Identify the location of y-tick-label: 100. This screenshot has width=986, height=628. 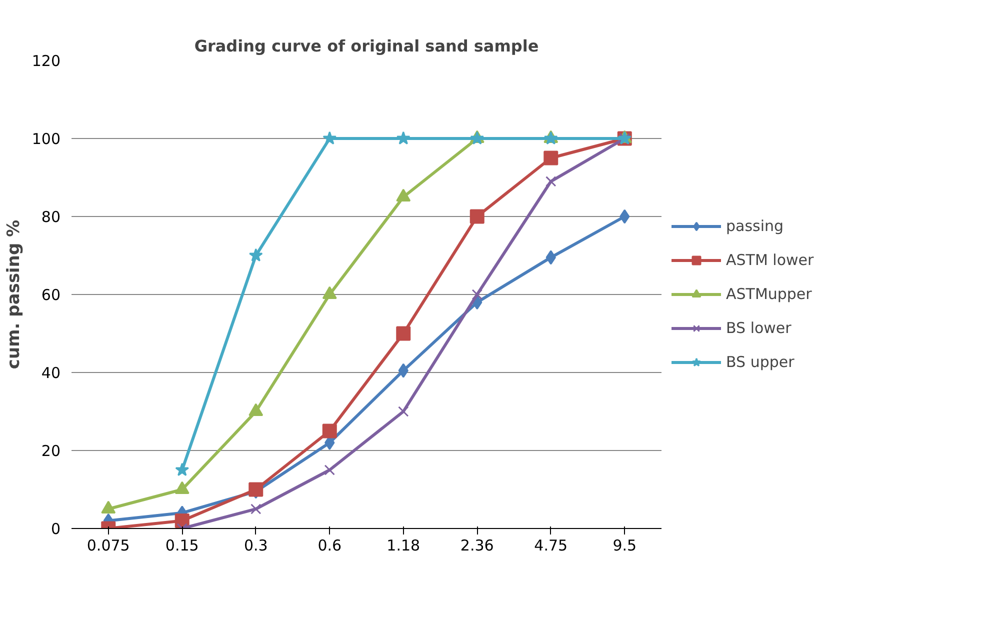
(46, 139).